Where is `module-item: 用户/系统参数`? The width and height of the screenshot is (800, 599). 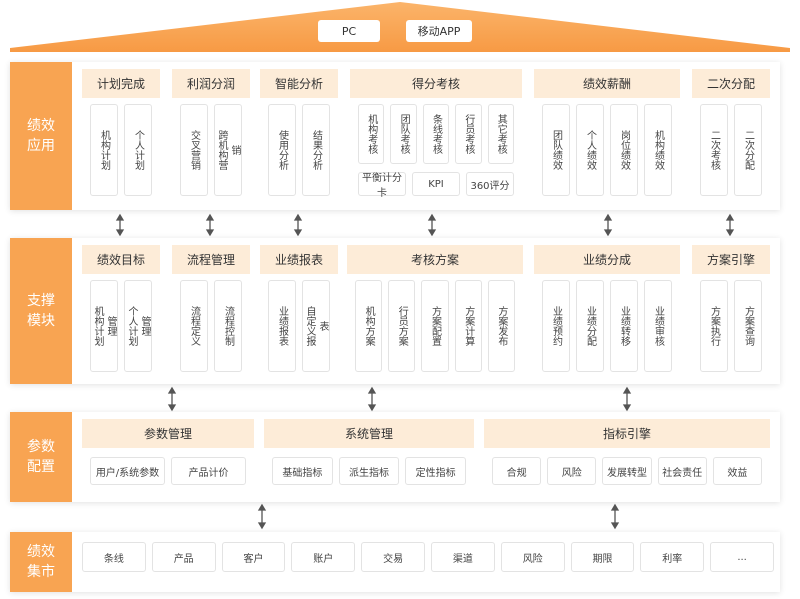 module-item: 用户/系统参数 is located at coordinates (127, 471).